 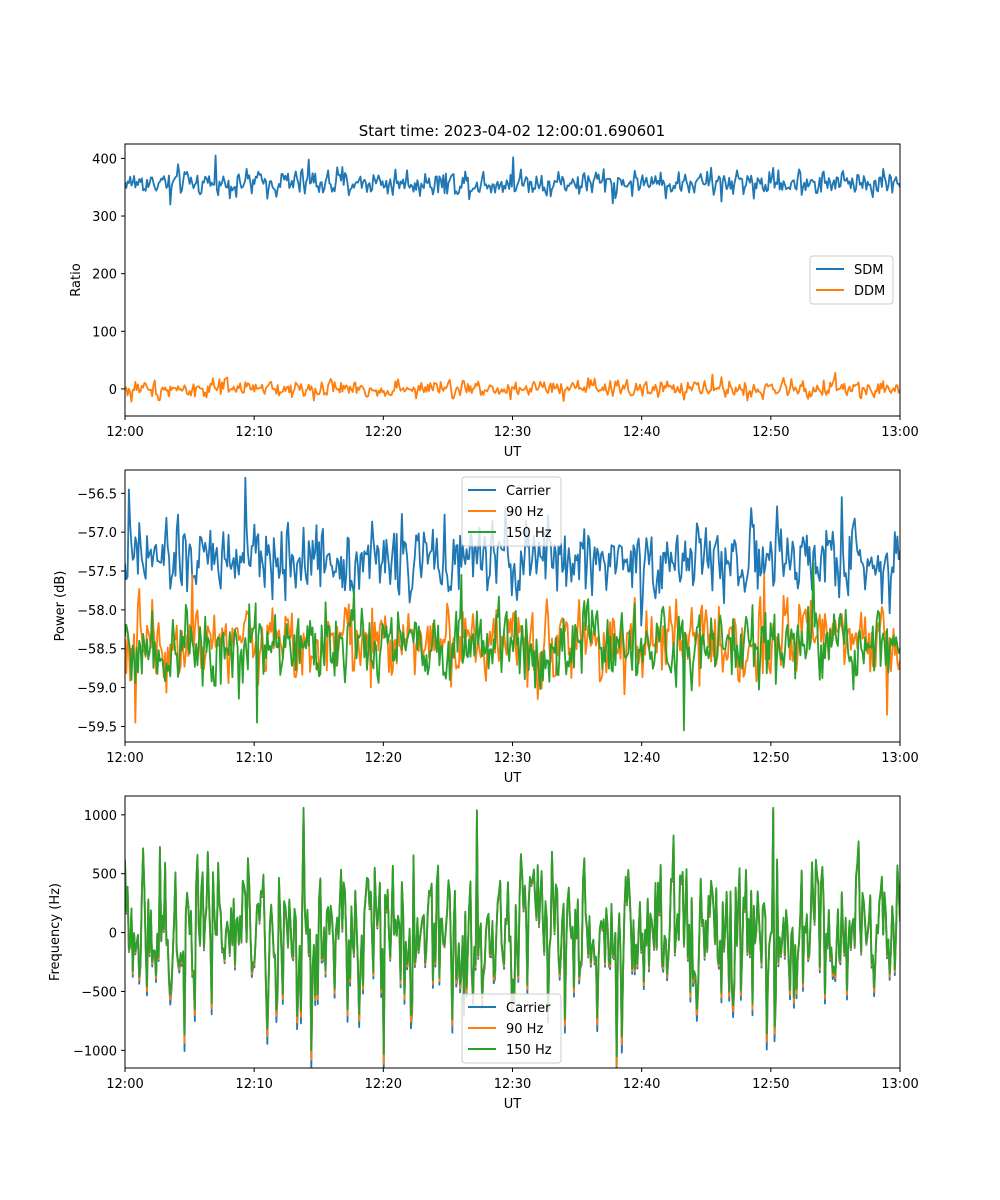 I want to click on y-tick-label: 400, so click(x=104, y=159).